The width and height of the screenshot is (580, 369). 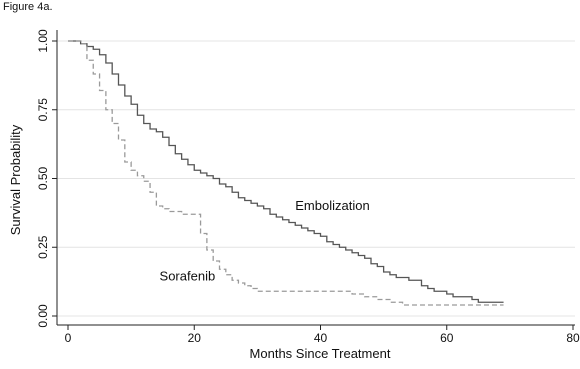 What do you see at coordinates (188, 275) in the screenshot?
I see `series-label-sorafenib: Sorafenib` at bounding box center [188, 275].